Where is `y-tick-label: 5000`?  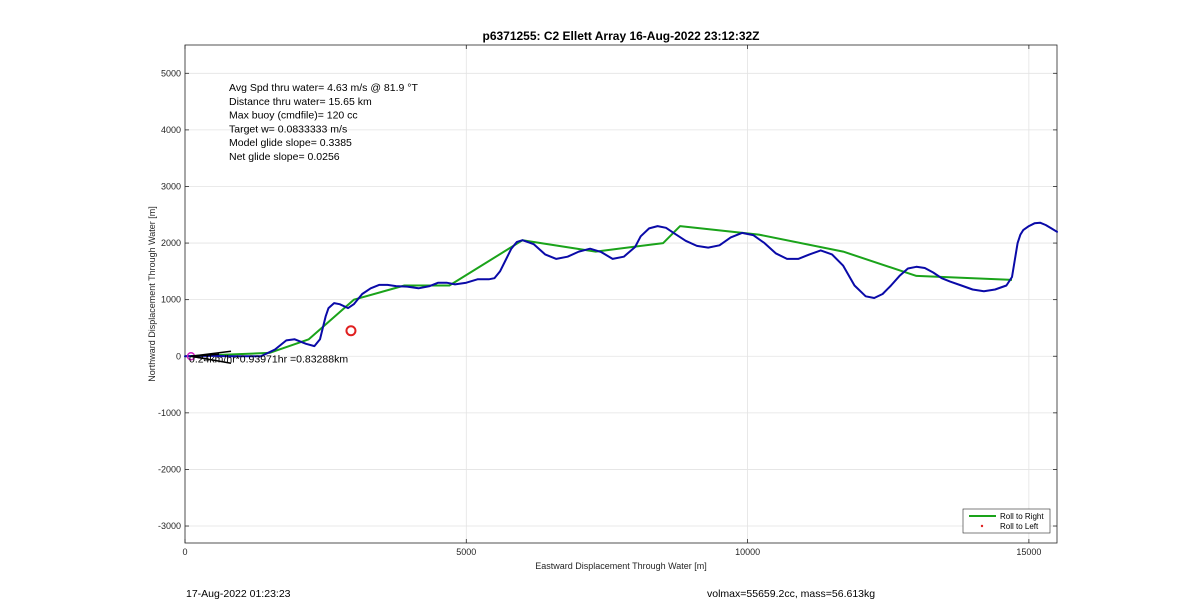
y-tick-label: 5000 is located at coordinates (171, 73).